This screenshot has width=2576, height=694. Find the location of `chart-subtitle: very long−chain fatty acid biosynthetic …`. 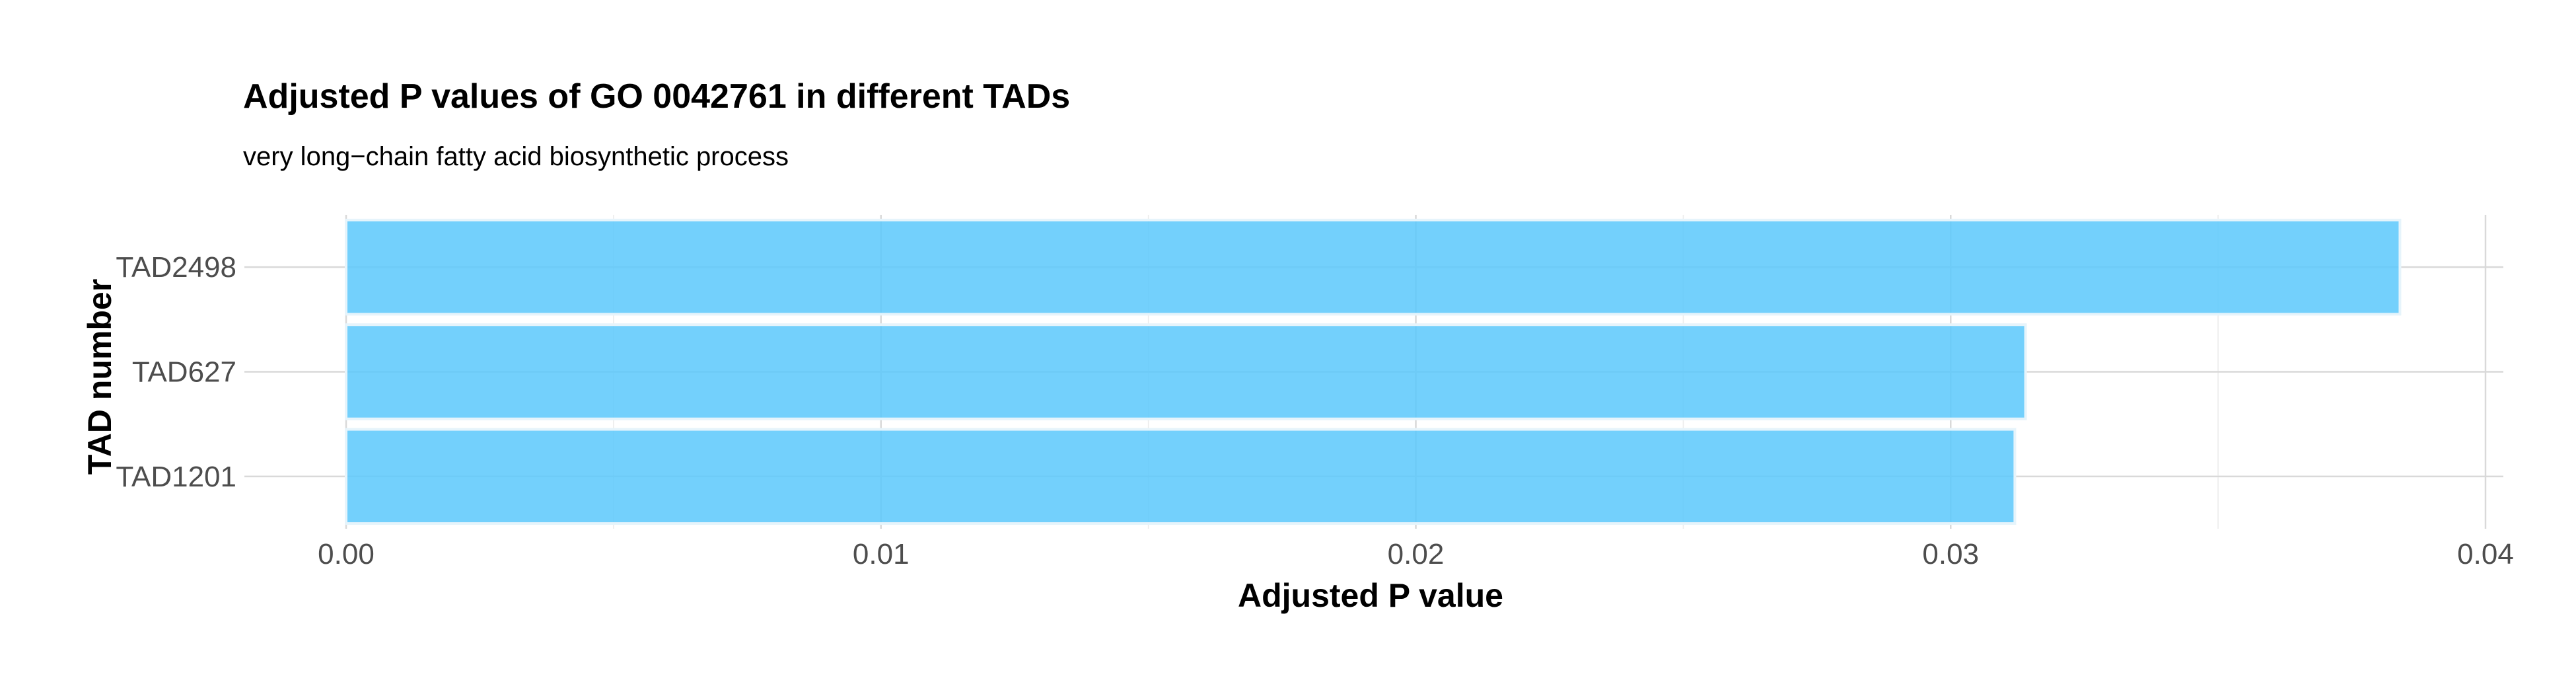

chart-subtitle: very long−chain fatty acid biosynthetic … is located at coordinates (516, 156).